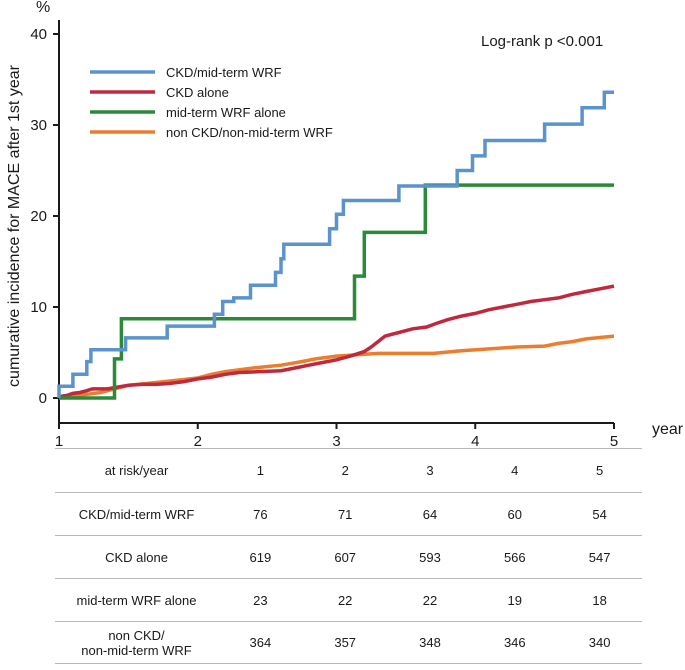 This screenshot has height=670, width=685. Describe the element at coordinates (599, 557) in the screenshot. I see `risk-cell: 547` at that location.